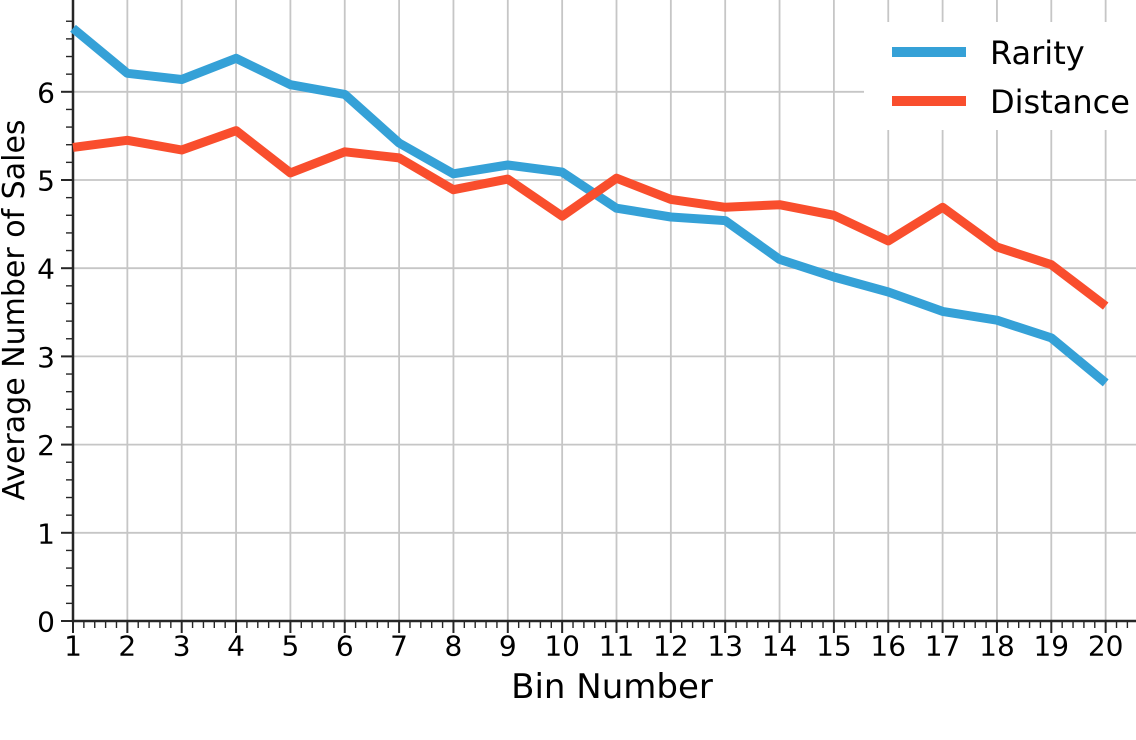 The image size is (1136, 740). I want to click on y-axis-label: Average Number of Sales, so click(16, 309).